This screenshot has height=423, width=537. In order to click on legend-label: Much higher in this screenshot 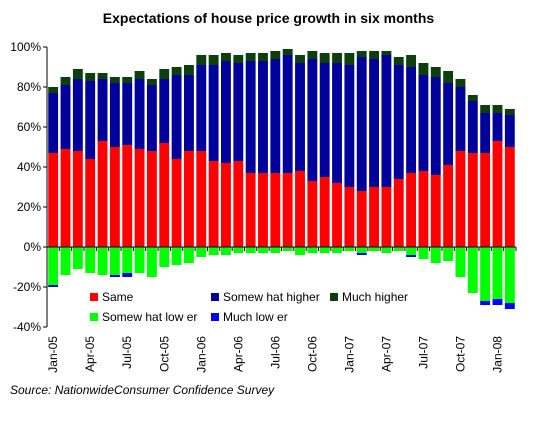, I will do `click(375, 297)`.